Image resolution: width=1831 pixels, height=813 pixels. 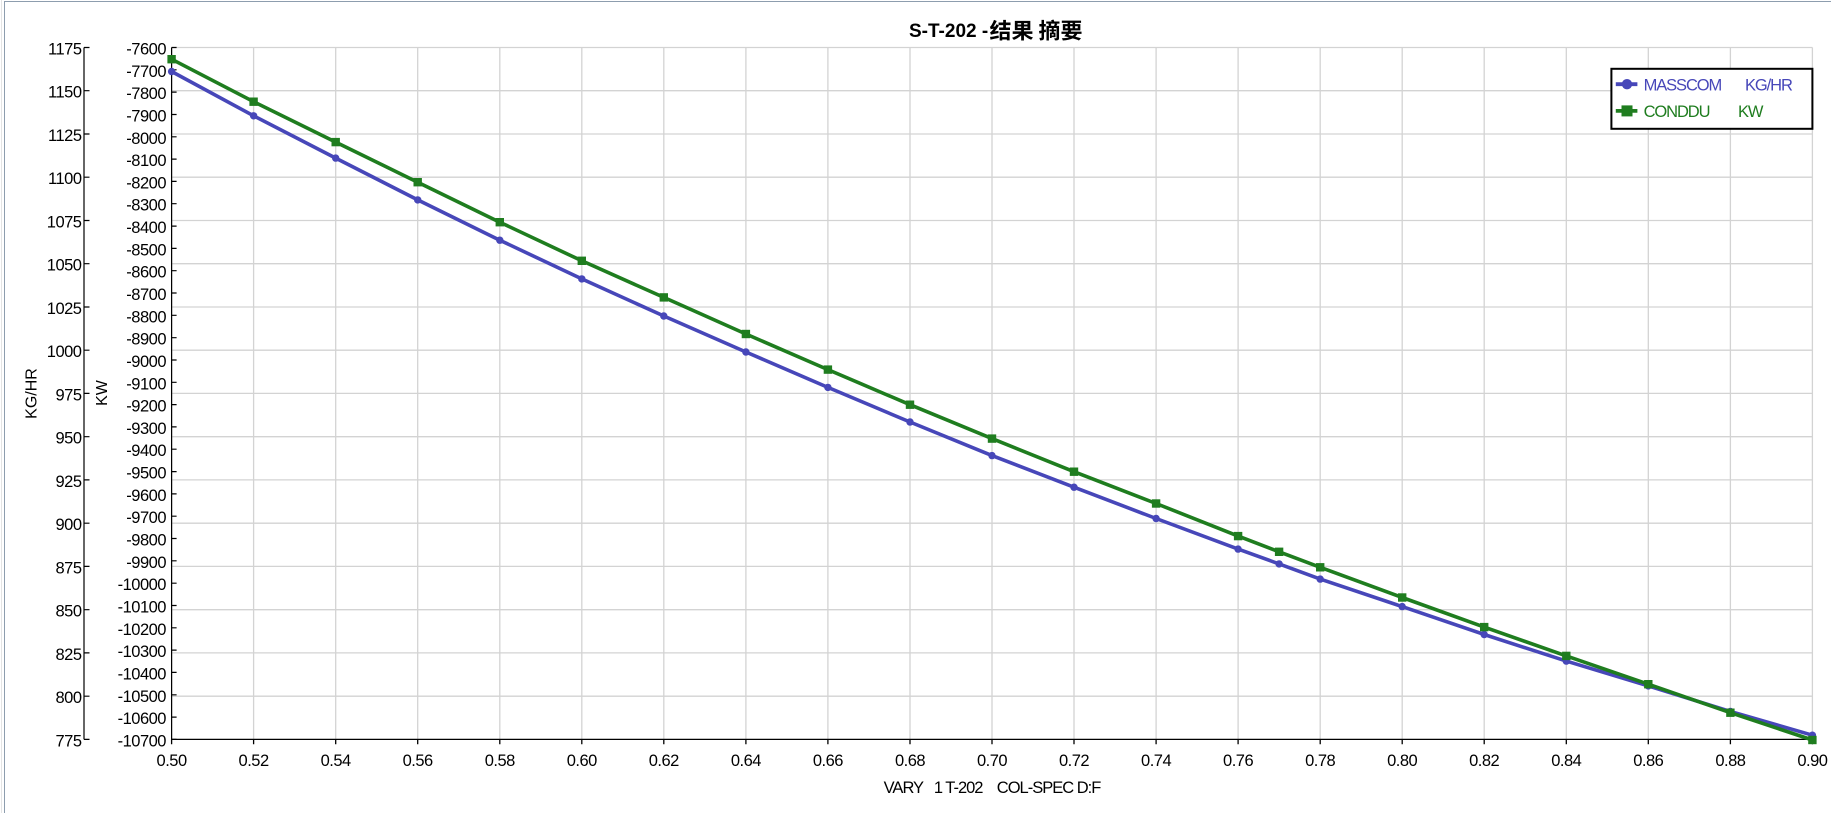 I want to click on svg-text: 0.64, so click(x=746, y=761).